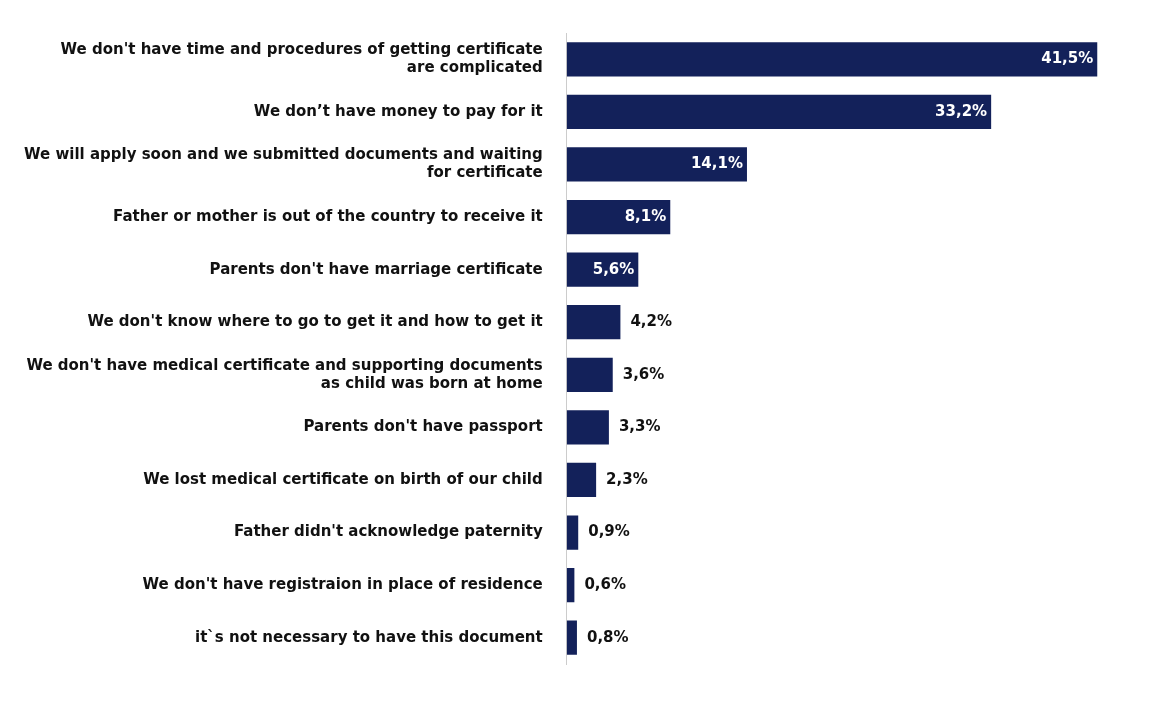 The width and height of the screenshot is (1160, 702). What do you see at coordinates (376, 268) in the screenshot?
I see `y-tick-label: Parents don't have marriage certificate` at bounding box center [376, 268].